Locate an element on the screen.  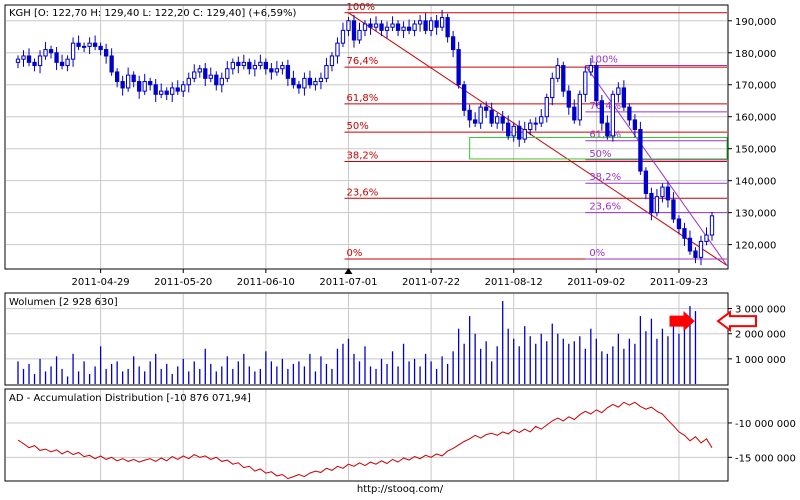
price-y-tick-label: 170,000 is located at coordinates (755, 86).